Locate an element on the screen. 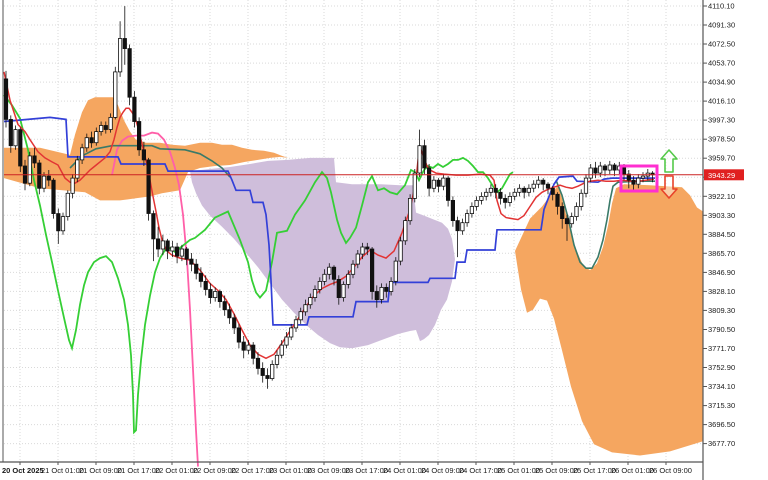 This screenshot has height=480, width=768. time-tick-label: 26 Oct 01:00 is located at coordinates (632, 470).